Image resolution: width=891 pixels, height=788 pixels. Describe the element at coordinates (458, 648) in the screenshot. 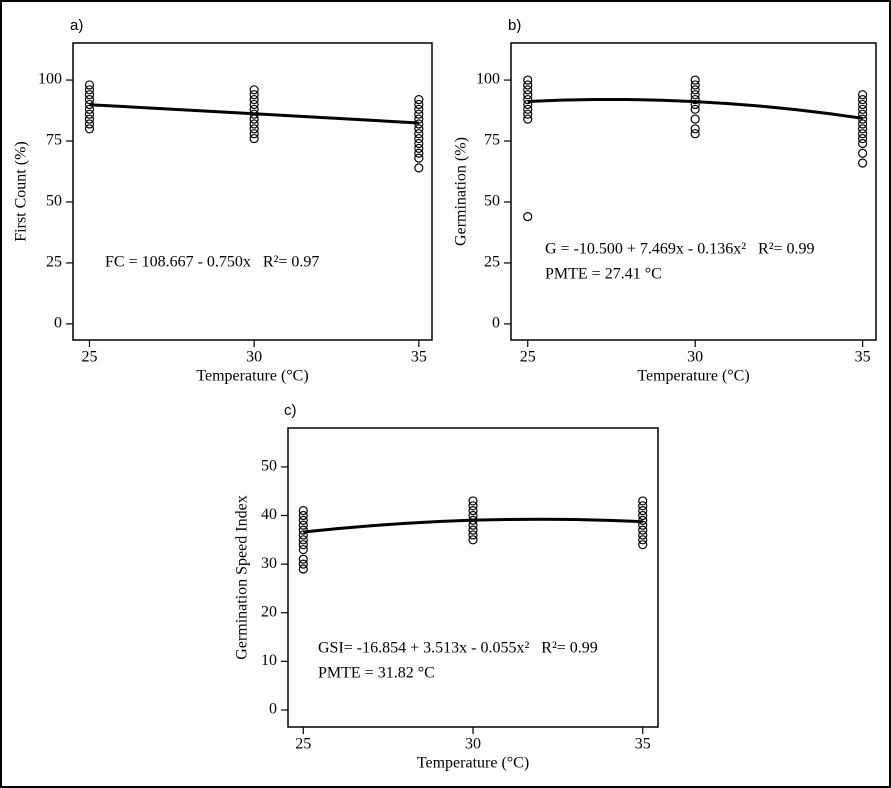

I see `annotation: GSI= -16.854 + 3.513x - 0.055x² R²= 0.99` at that location.